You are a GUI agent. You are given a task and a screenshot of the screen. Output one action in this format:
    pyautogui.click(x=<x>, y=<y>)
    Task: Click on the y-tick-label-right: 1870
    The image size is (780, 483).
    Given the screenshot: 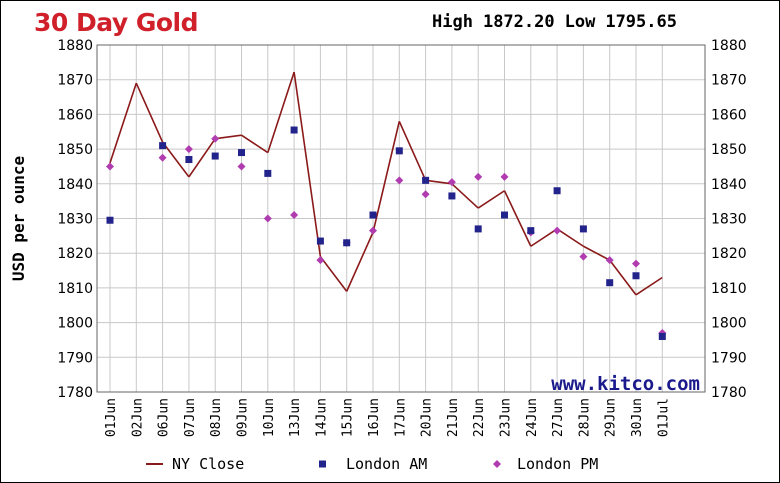 What is the action you would take?
    pyautogui.click(x=729, y=81)
    